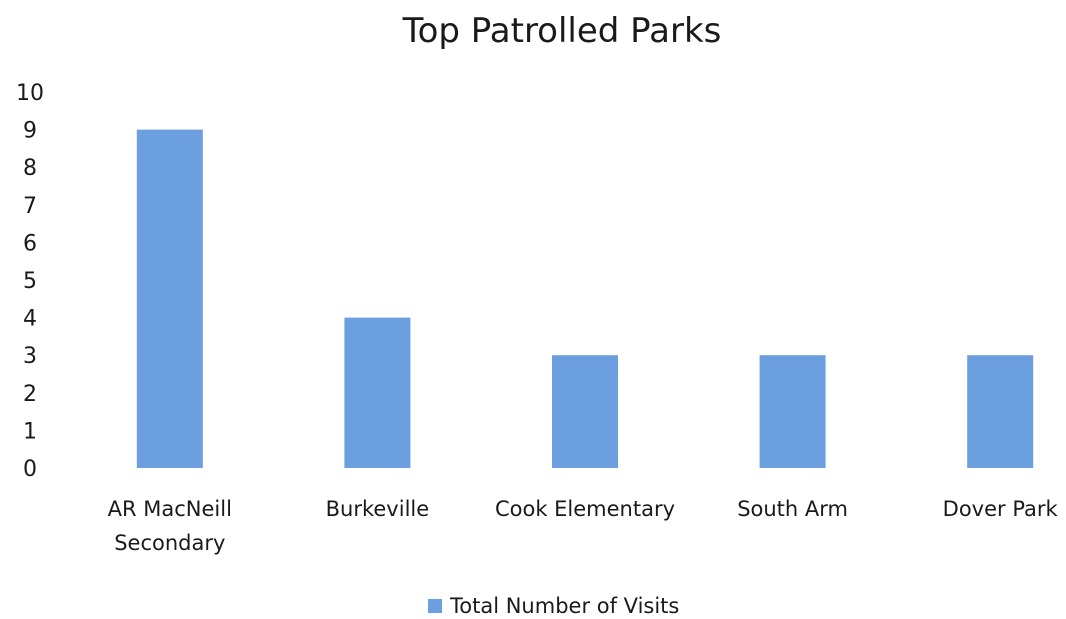 The image size is (1066, 619). I want to click on legend: Total Number of Visits, so click(553, 606).